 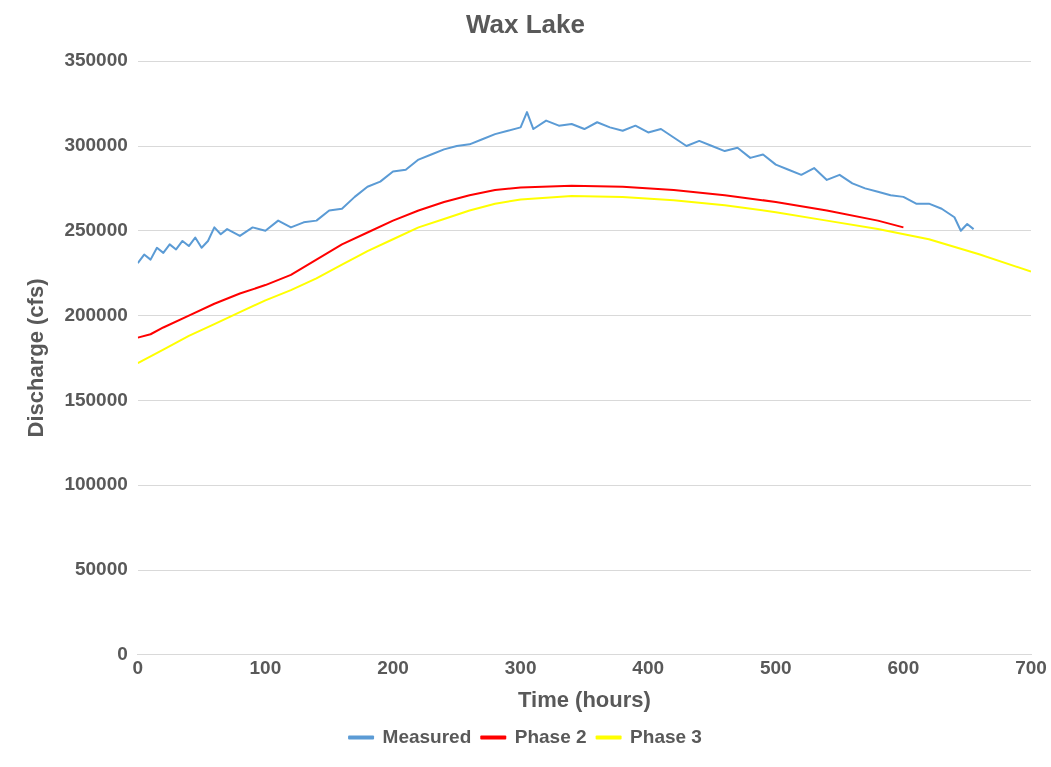 I want to click on legend-label: Measured, so click(x=427, y=736).